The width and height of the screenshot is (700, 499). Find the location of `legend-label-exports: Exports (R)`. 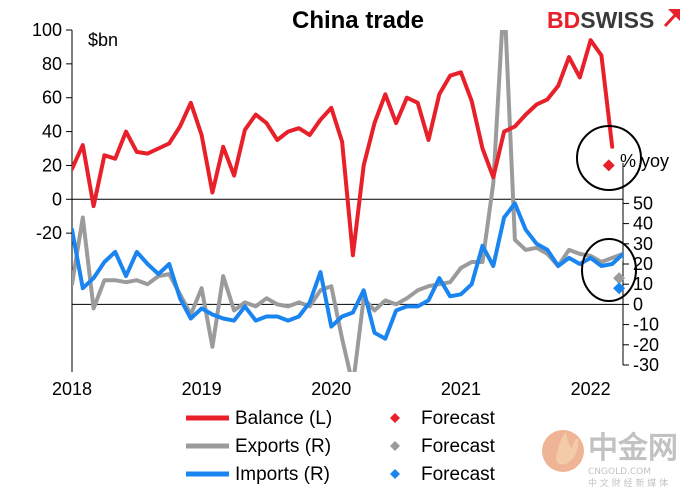

legend-label-exports: Exports (R) is located at coordinates (283, 446).